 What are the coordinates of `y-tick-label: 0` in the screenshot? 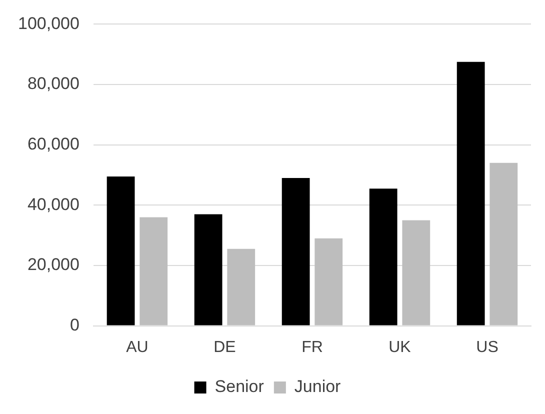 It's located at (75, 324).